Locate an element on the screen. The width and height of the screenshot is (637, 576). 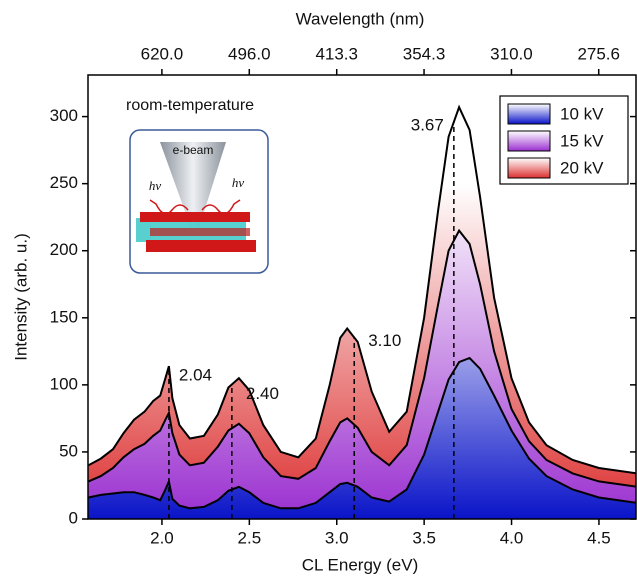
x2-tick-label: 496.0 is located at coordinates (249, 53).